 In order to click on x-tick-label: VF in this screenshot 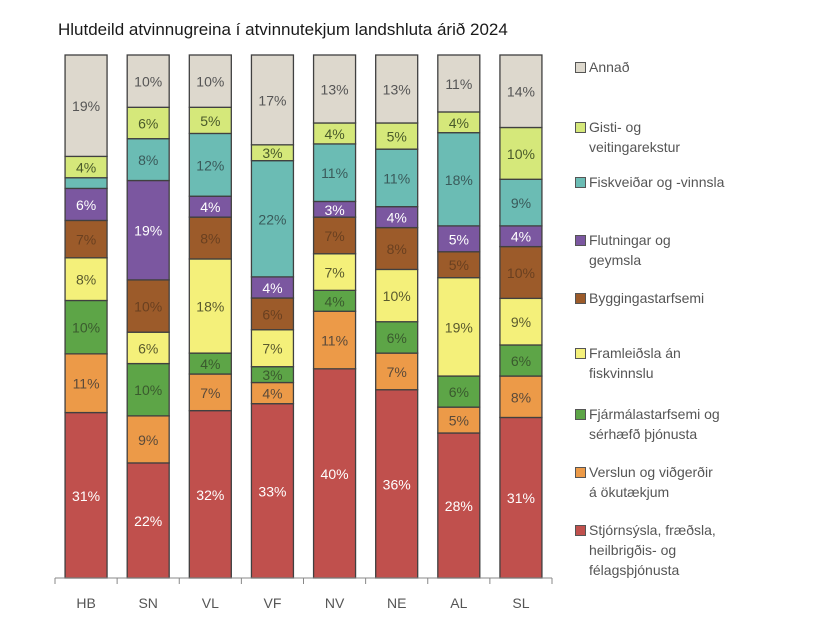, I will do `click(272, 603)`.